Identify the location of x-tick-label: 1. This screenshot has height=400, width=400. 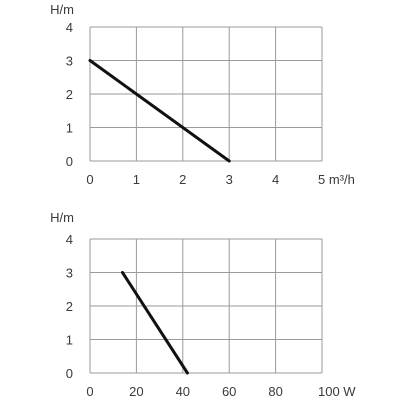
(136, 179).